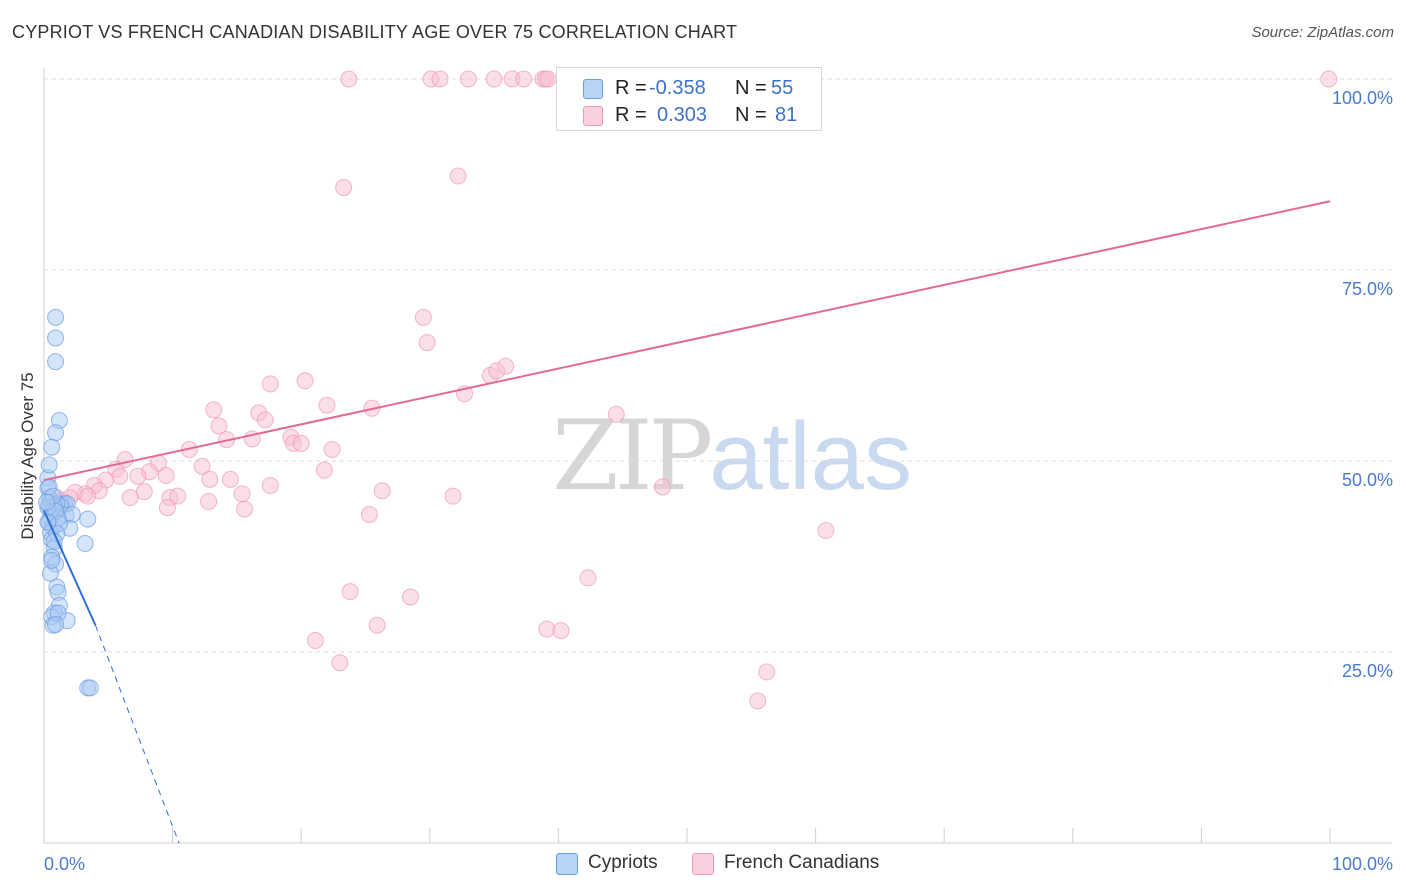 This screenshot has height=892, width=1406. I want to click on legend-row-cypriots: R = -0.358 N = 55, so click(689, 88).